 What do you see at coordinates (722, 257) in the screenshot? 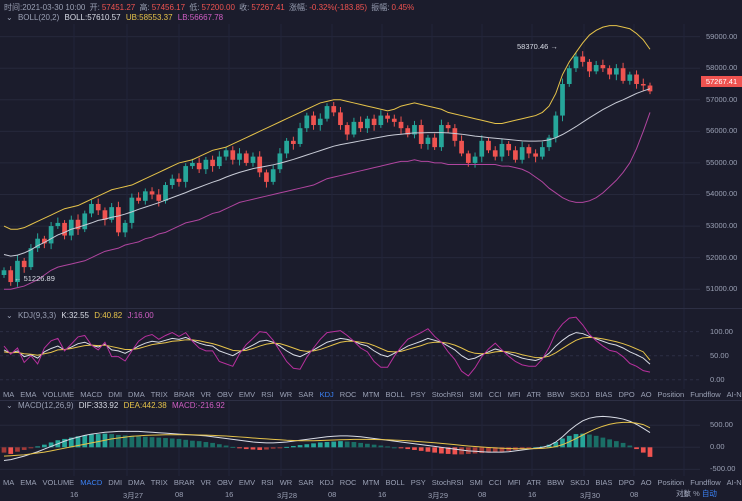
I see `price-tick-label: 52000.00` at bounding box center [722, 257].